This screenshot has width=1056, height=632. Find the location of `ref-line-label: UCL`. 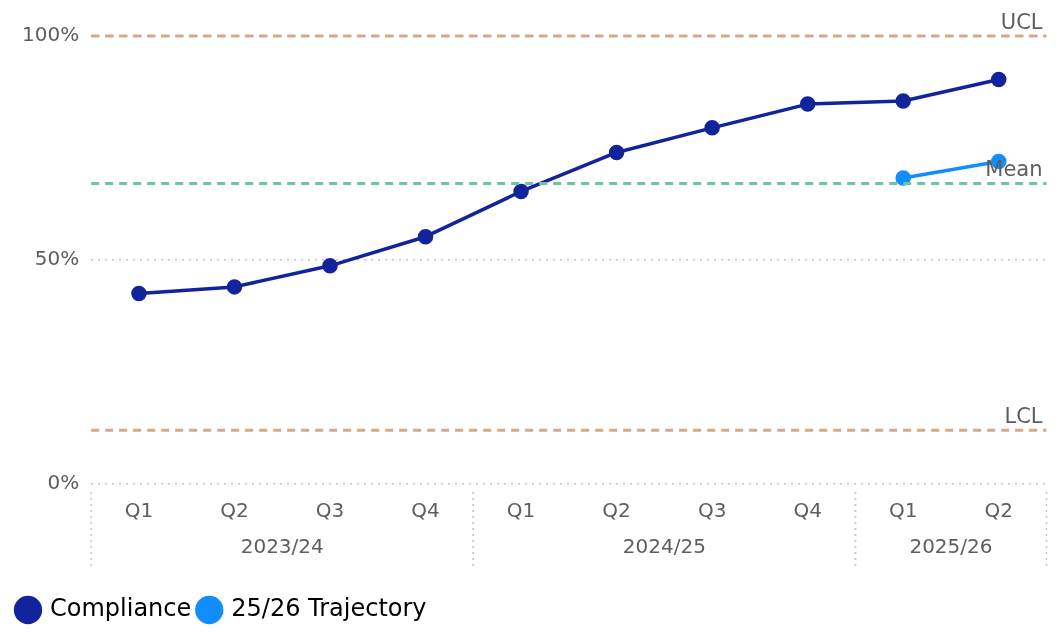

ref-line-label: UCL is located at coordinates (1021, 21).